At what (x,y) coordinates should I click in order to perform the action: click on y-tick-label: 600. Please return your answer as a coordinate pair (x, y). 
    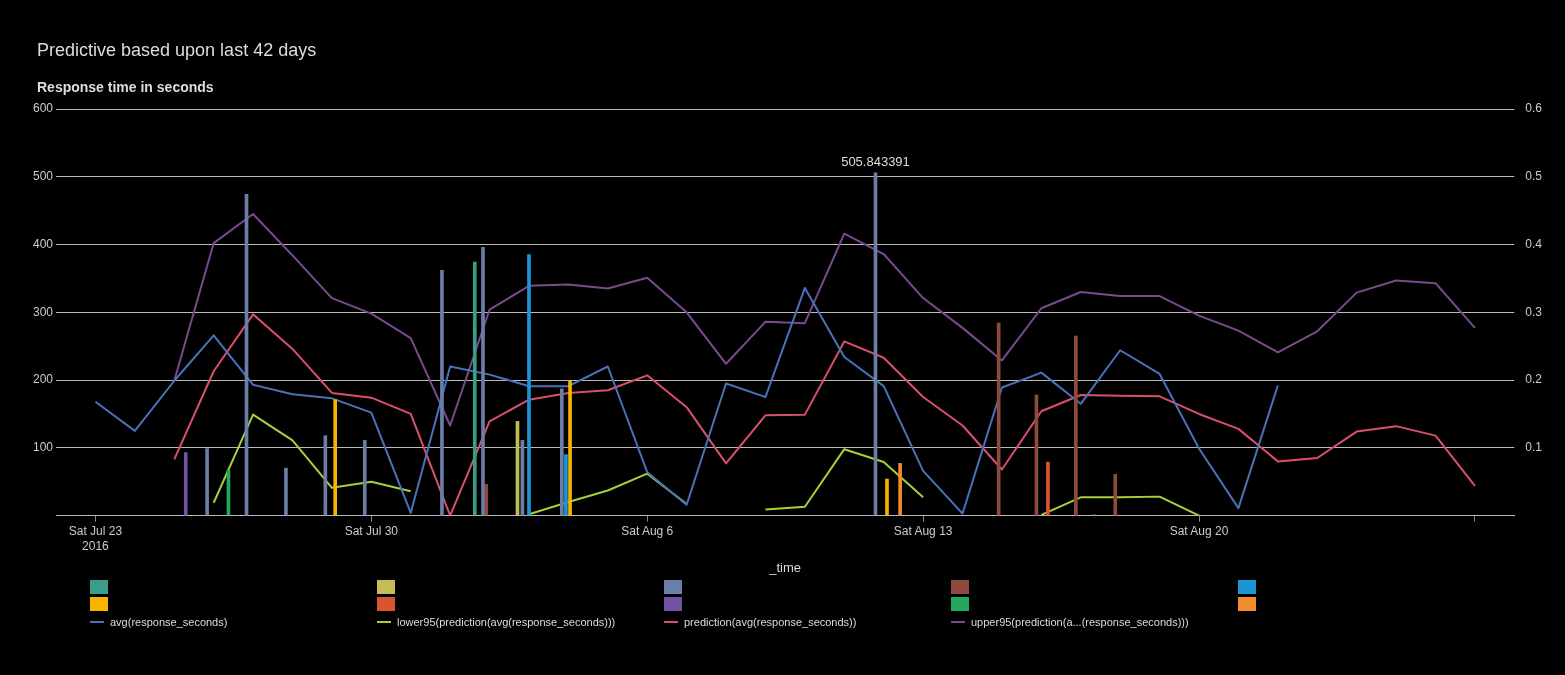
    Looking at the image, I should click on (43, 108).